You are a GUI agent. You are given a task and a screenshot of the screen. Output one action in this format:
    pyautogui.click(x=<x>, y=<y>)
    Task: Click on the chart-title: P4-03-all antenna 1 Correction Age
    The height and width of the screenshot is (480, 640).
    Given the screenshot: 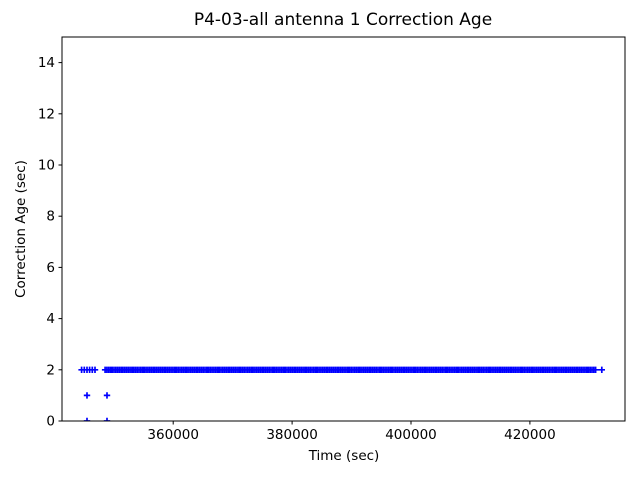 What is the action you would take?
    pyautogui.click(x=343, y=20)
    